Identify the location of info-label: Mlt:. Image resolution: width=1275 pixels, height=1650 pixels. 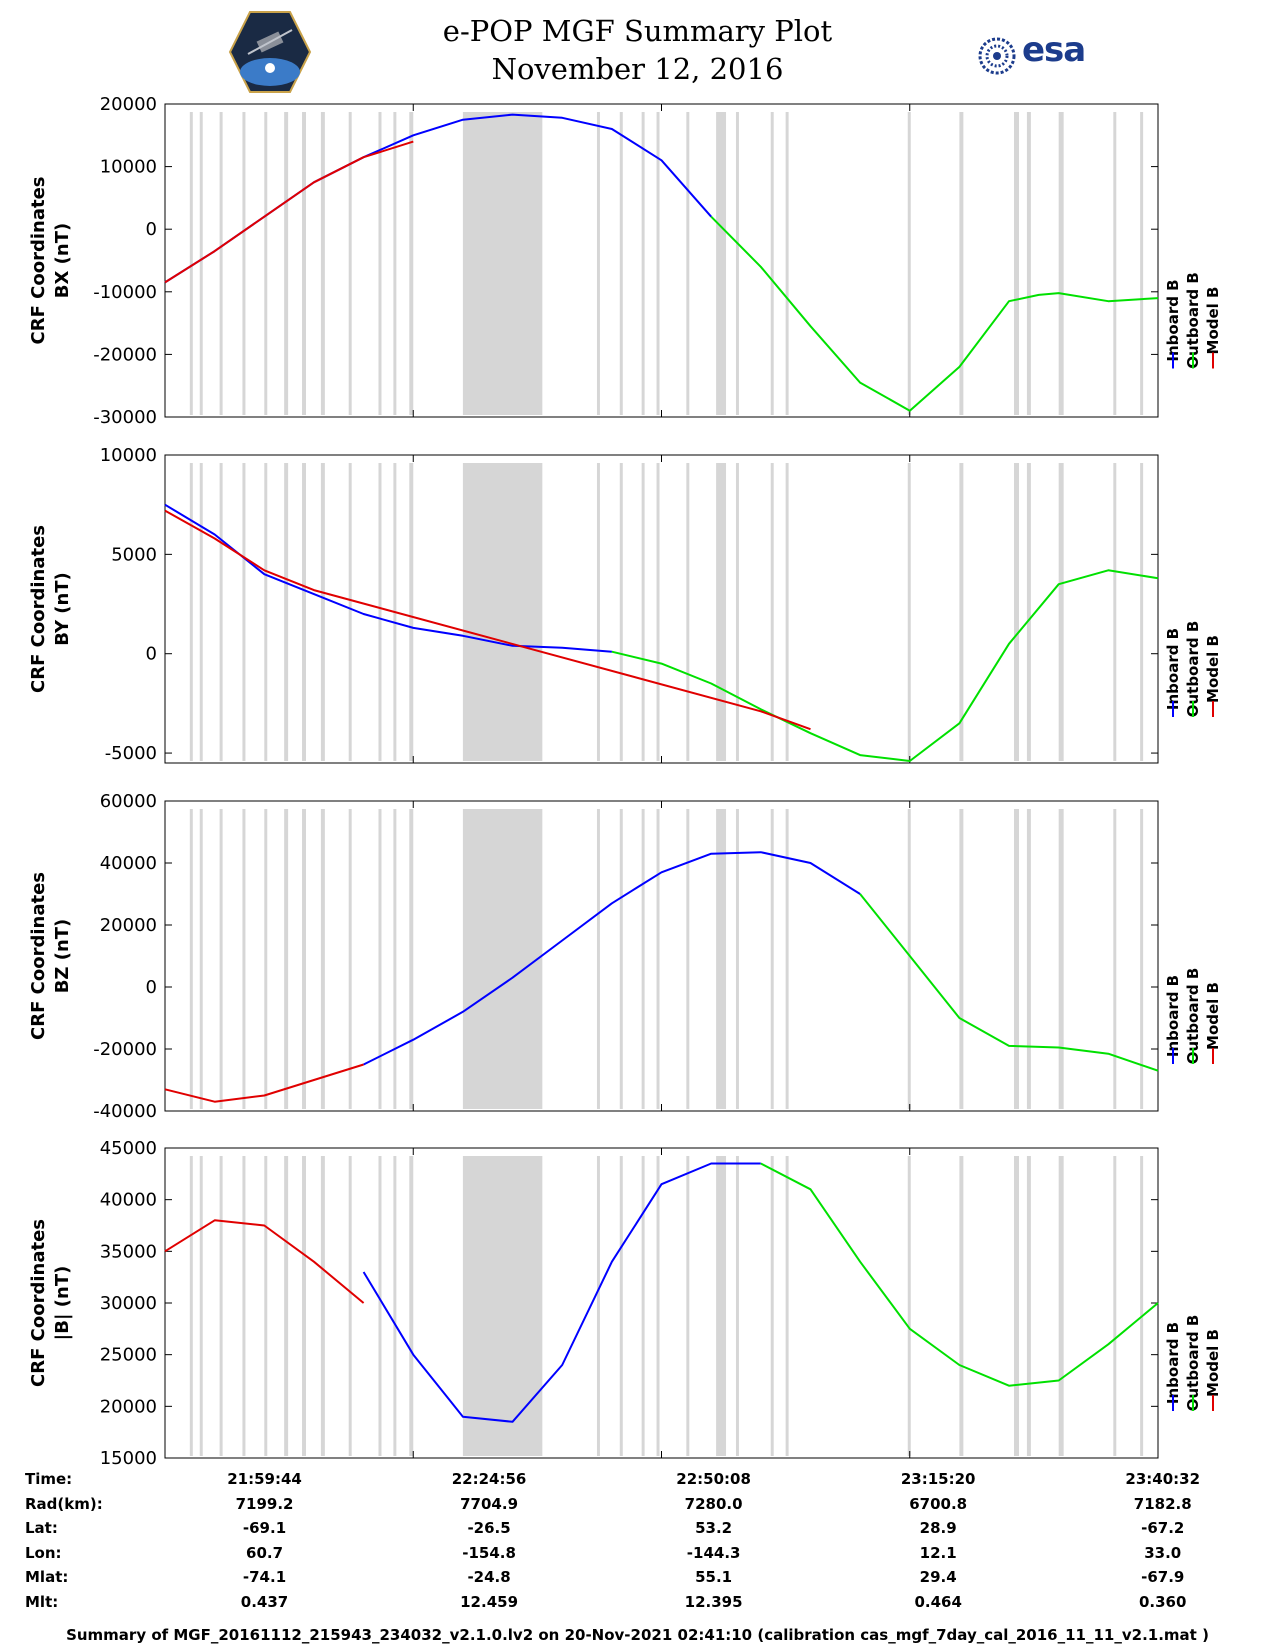
(42, 1601).